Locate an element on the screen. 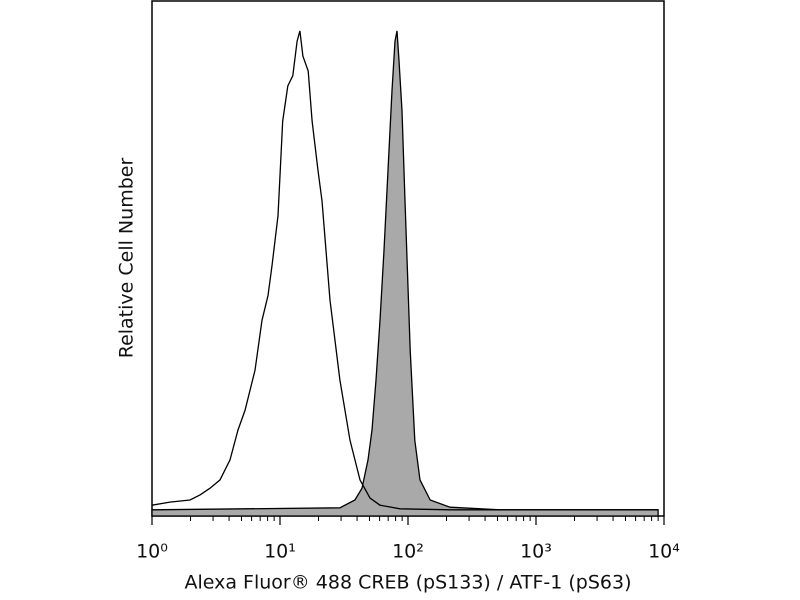 This screenshot has height=600, width=800. x-tick-label: 10⁴ is located at coordinates (664, 552).